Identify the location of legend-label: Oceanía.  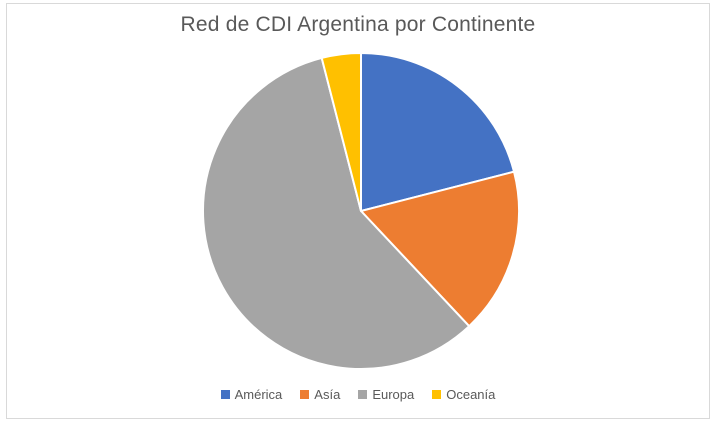
(471, 394).